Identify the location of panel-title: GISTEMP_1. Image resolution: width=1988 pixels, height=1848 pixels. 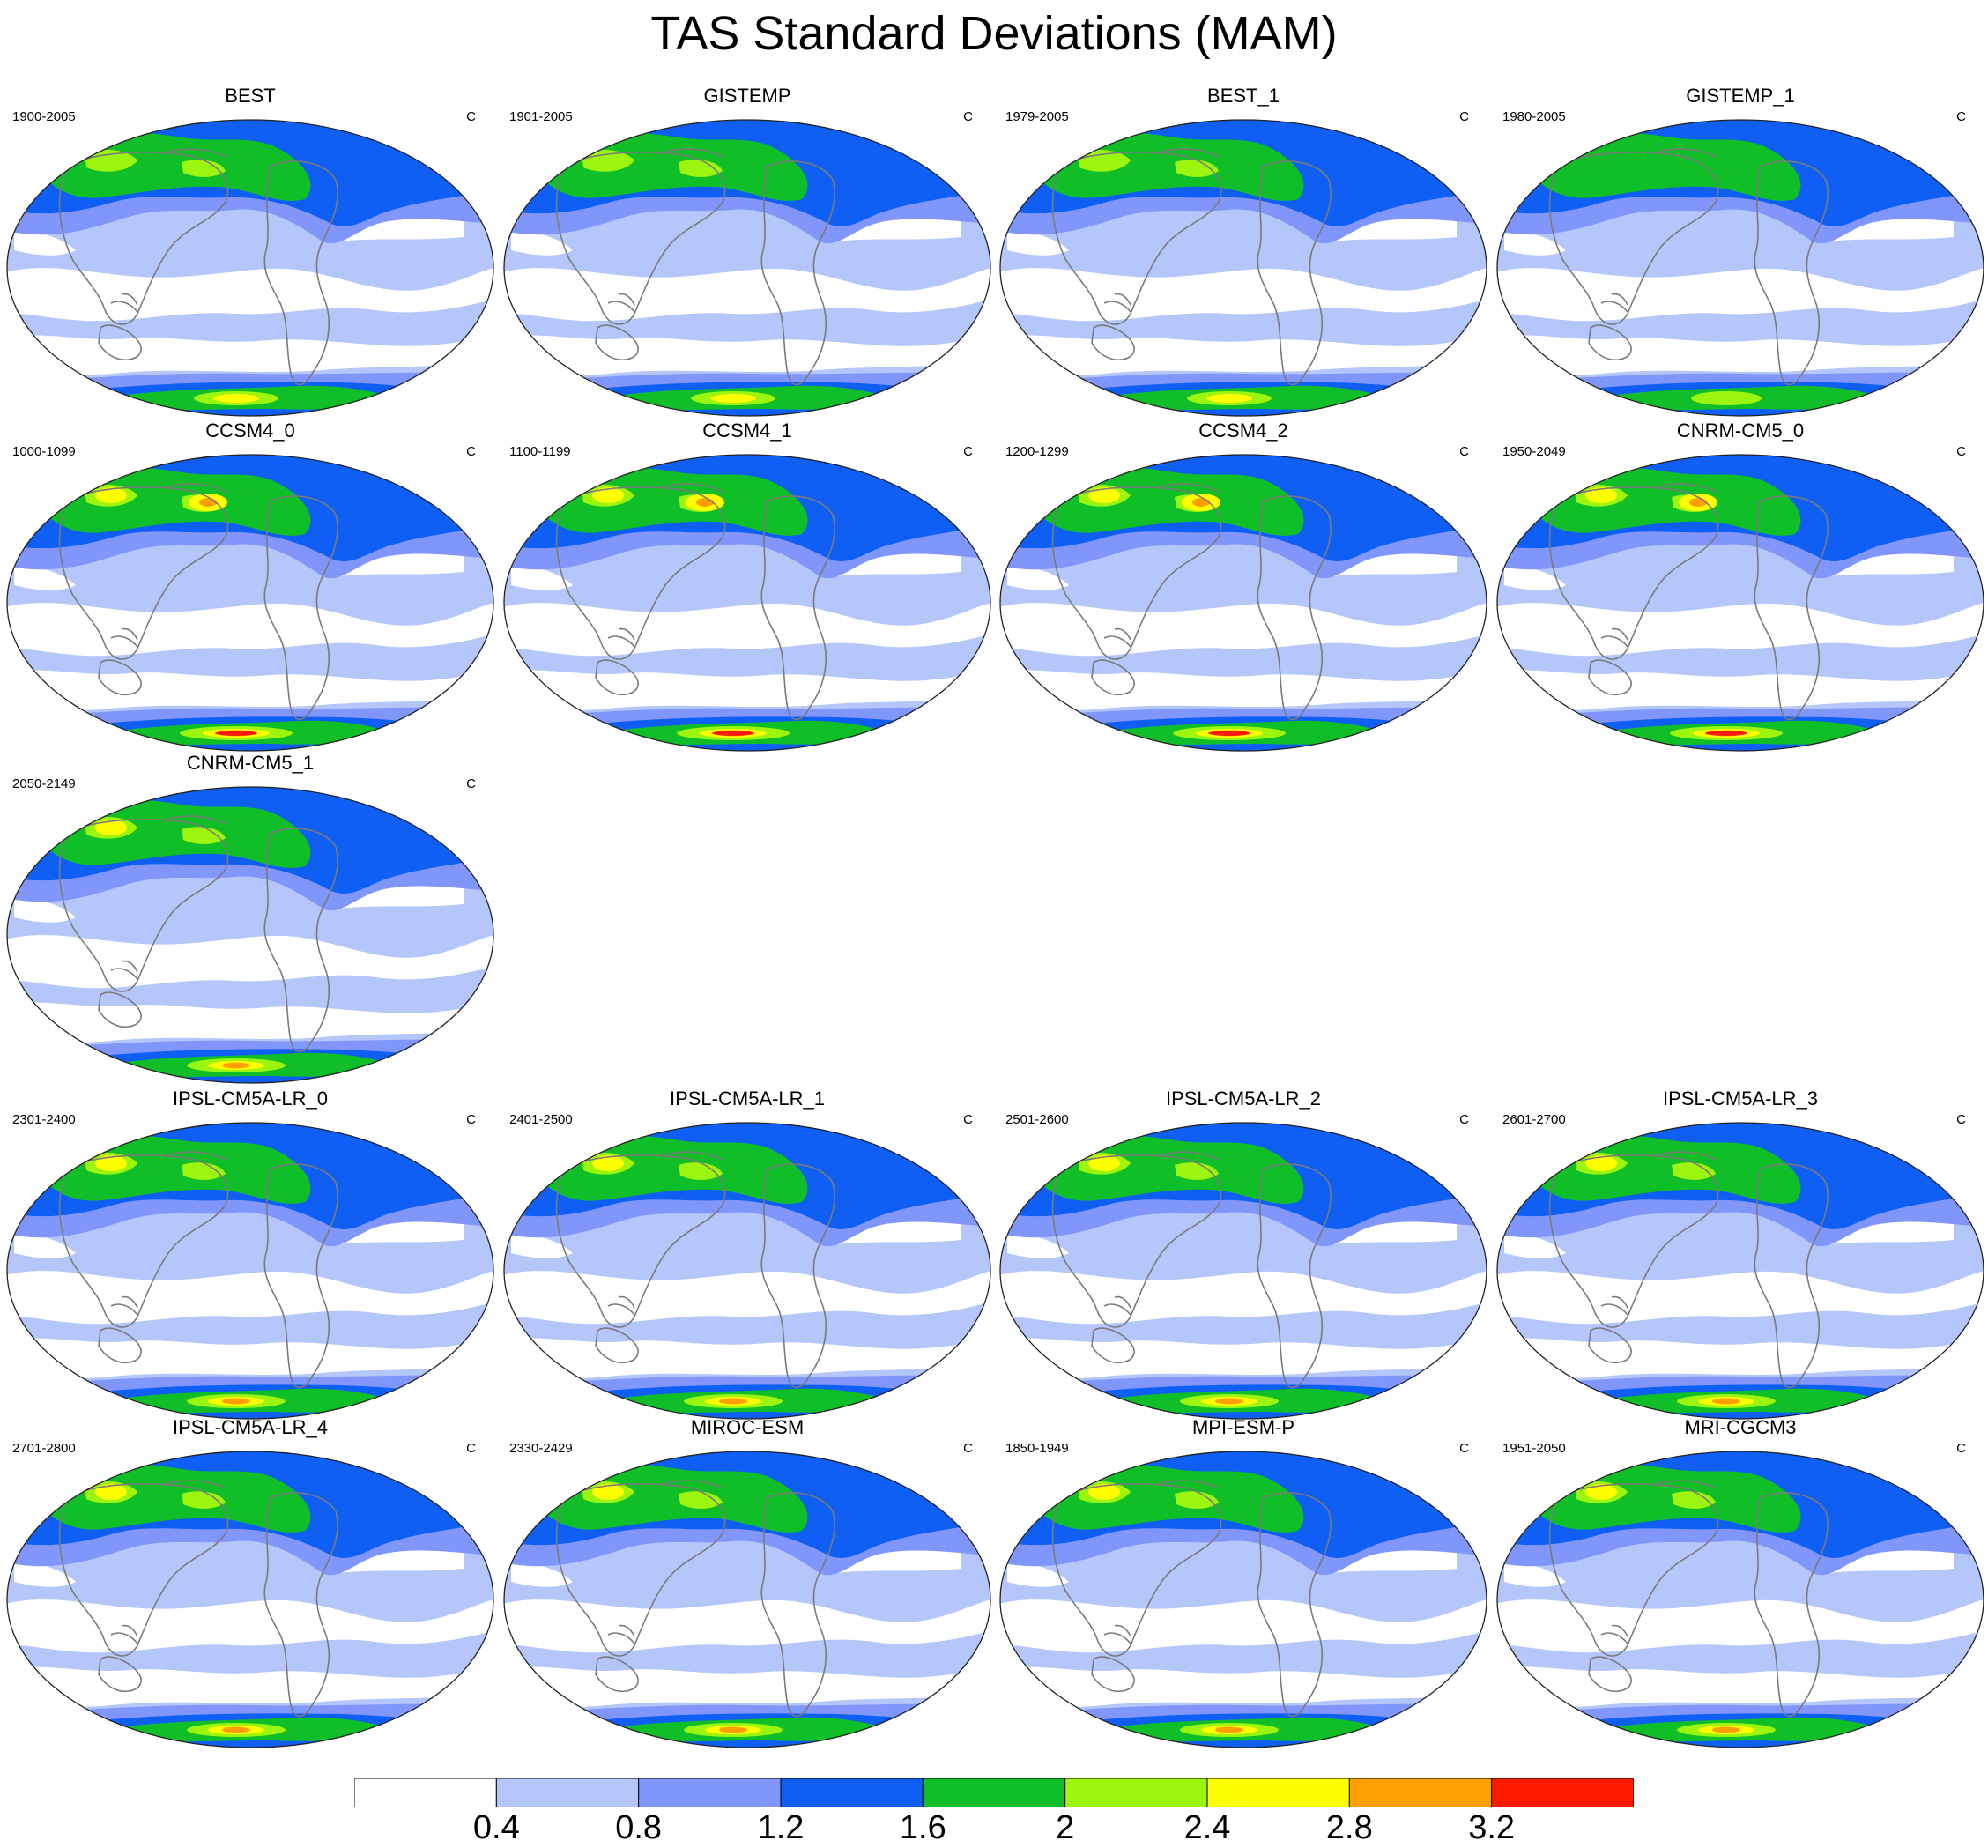
(1740, 96).